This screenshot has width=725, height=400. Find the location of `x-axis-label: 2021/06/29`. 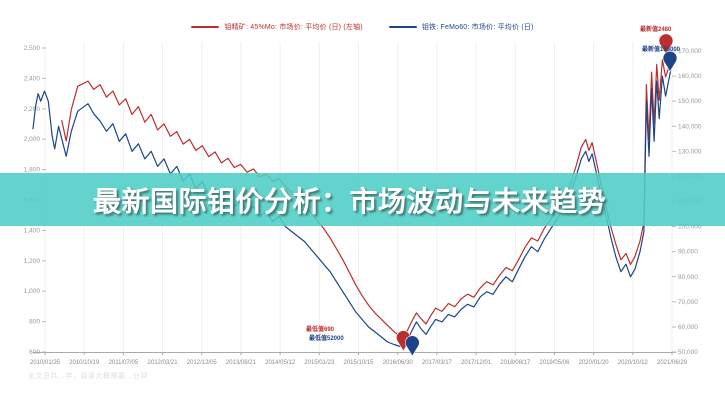

x-axis-label: 2021/06/29 is located at coordinates (672, 363).